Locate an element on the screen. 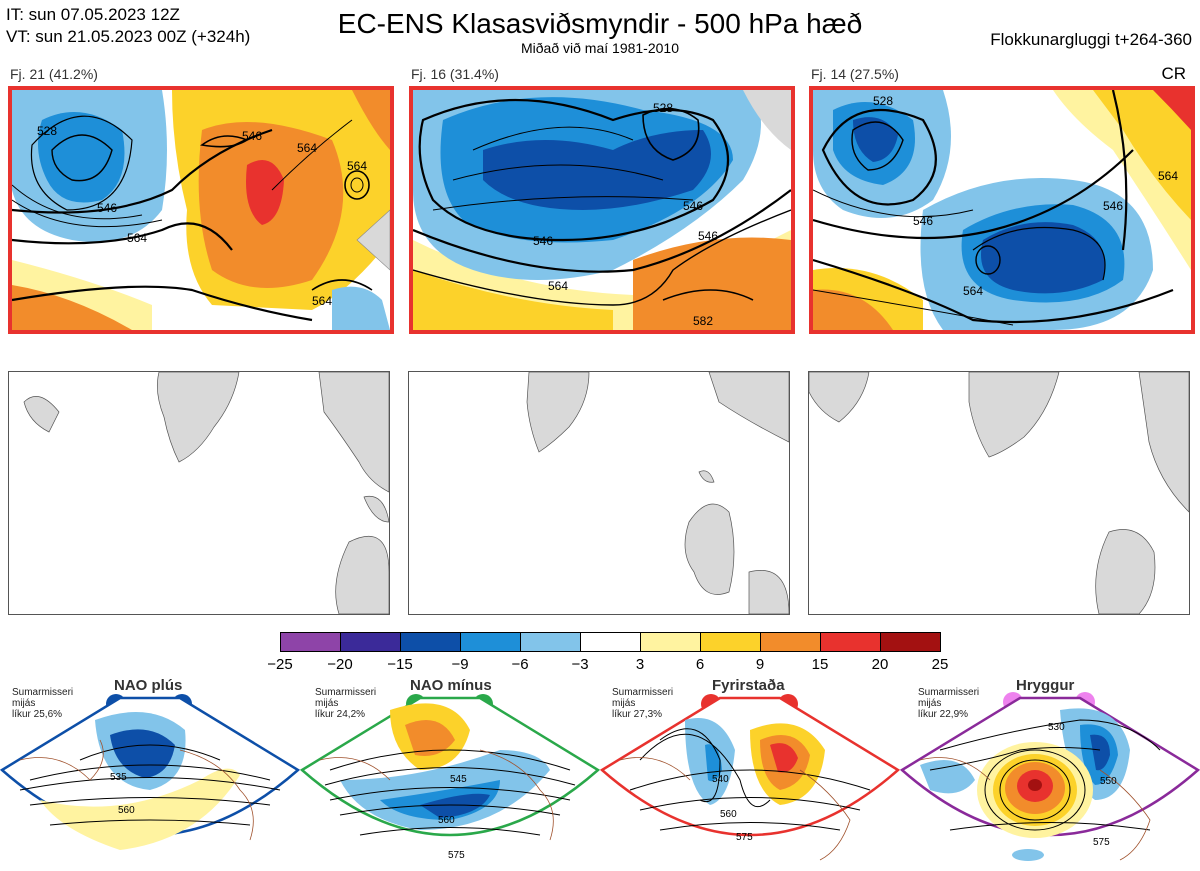  regime-4-iso: 575 is located at coordinates (1101, 842).